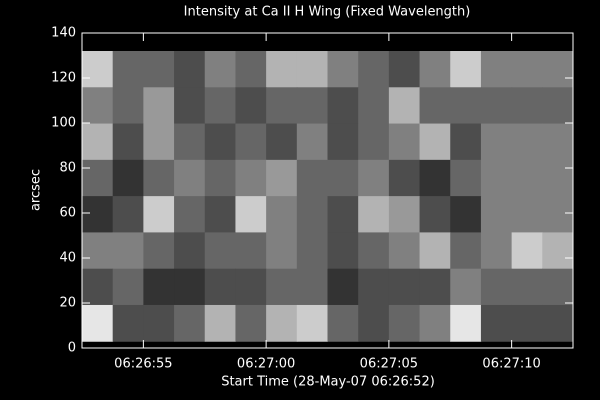  What do you see at coordinates (511, 364) in the screenshot?
I see `x-tick-label: 06:27:10` at bounding box center [511, 364].